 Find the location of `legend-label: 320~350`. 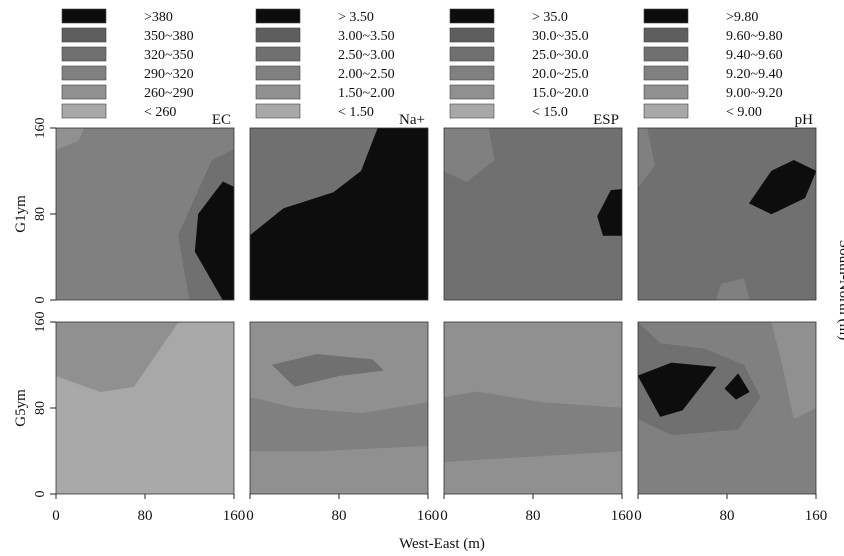

legend-label: 320~350 is located at coordinates (169, 55).